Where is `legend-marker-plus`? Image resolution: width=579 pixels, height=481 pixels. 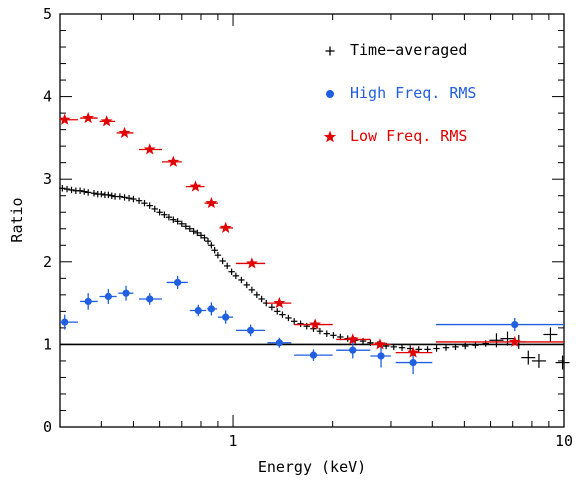 legend-marker-plus is located at coordinates (330, 51).